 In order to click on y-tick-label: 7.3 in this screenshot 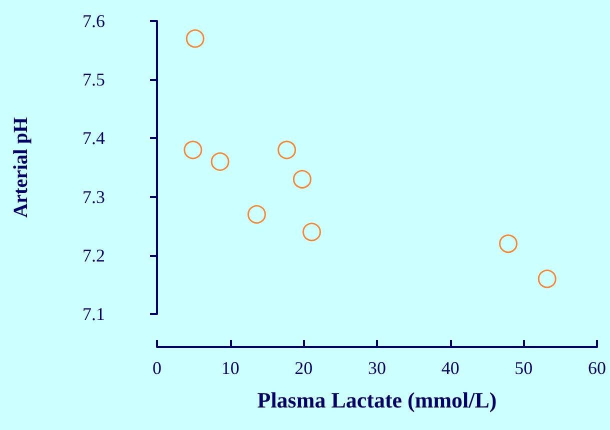, I will do `click(93, 196)`.